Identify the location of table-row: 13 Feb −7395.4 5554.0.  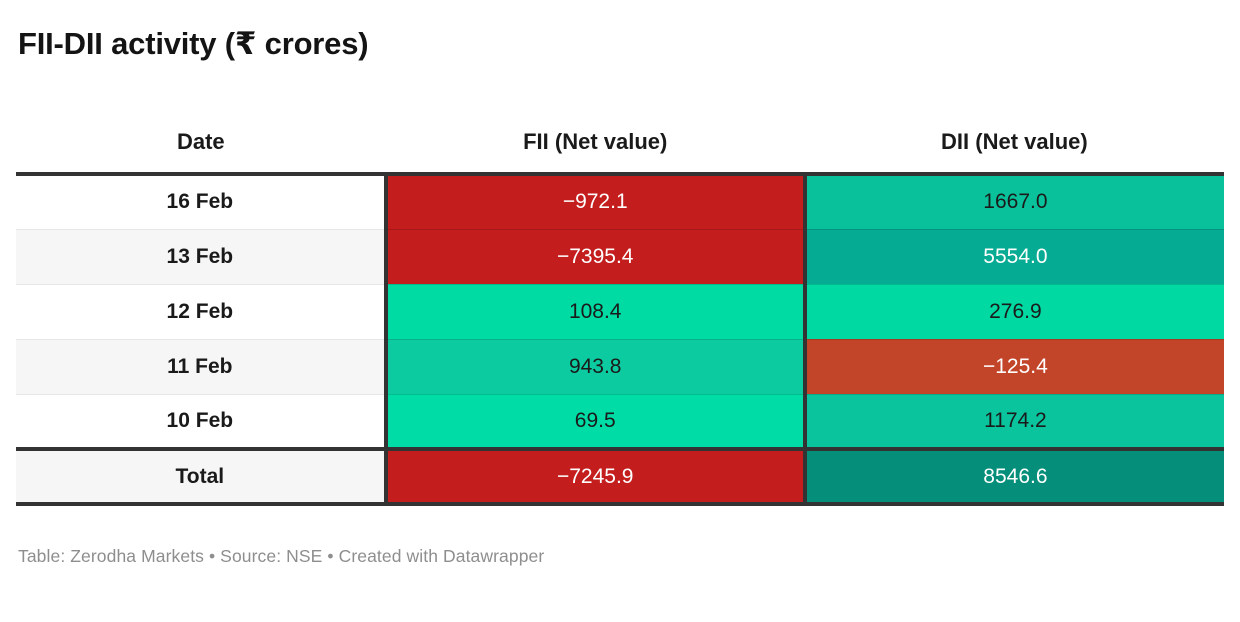
(620, 257).